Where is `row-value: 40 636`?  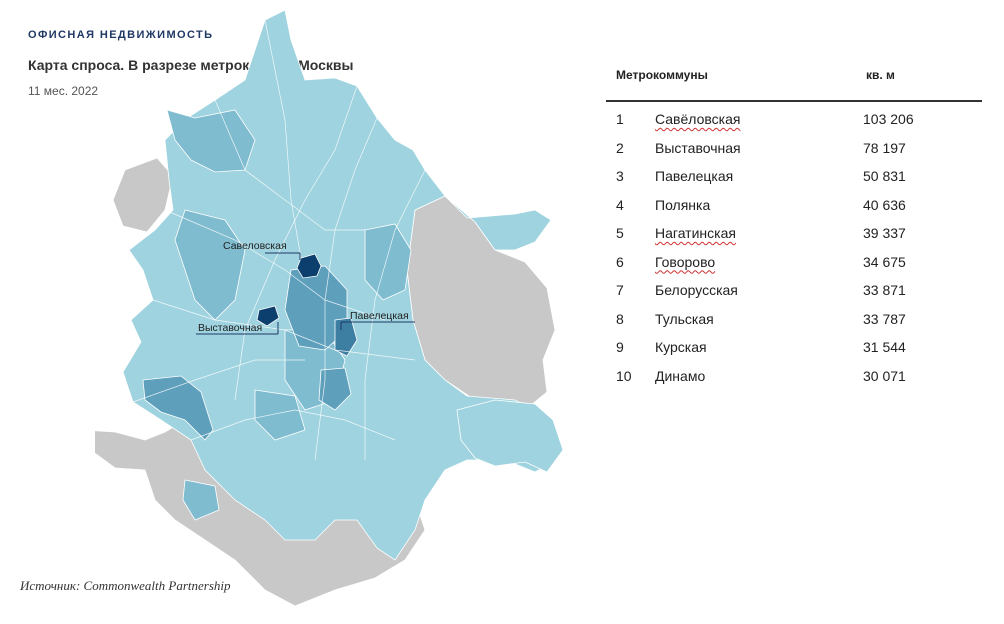
row-value: 40 636 is located at coordinates (884, 204).